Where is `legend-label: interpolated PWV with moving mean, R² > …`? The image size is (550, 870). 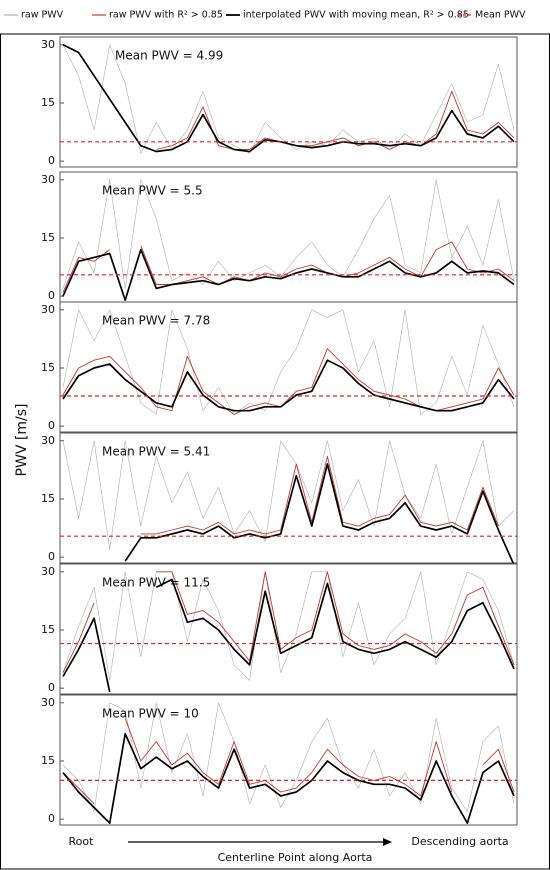
legend-label: interpolated PWV with moving mean, R² > … is located at coordinates (356, 15).